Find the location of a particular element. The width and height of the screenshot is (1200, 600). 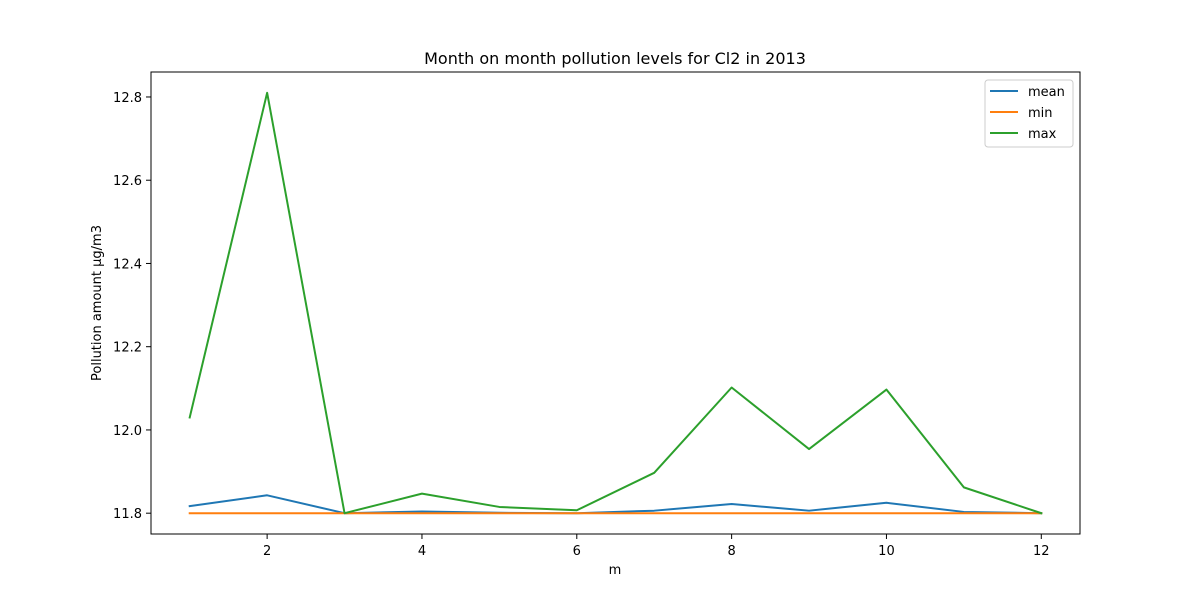

y-tick-label: 12.8 is located at coordinates (127, 98).